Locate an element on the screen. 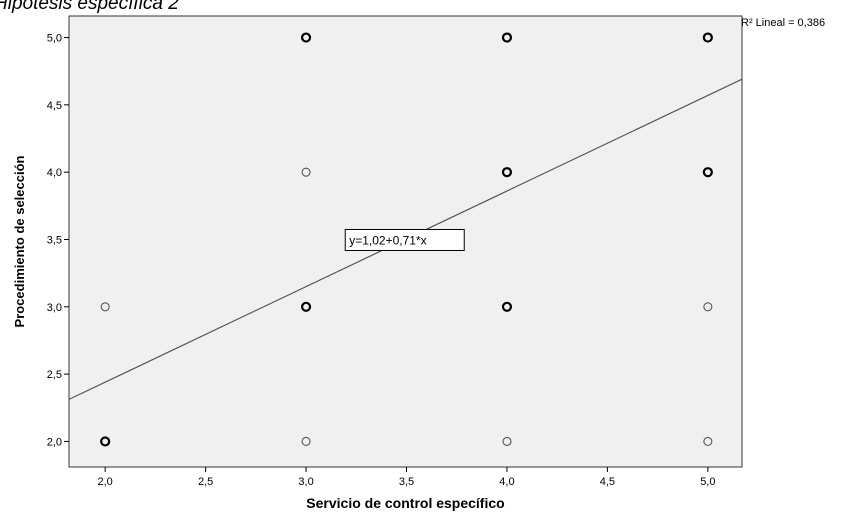 The image size is (859, 514). equation-box-frame is located at coordinates (404, 239).